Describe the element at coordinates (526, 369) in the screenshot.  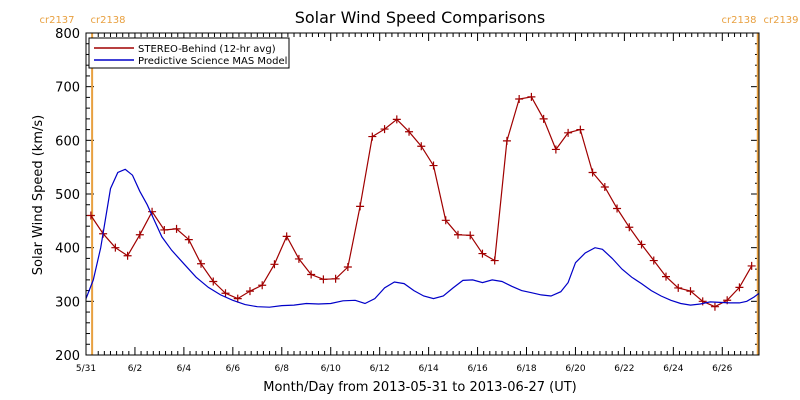
I see `x-tick-label: 6/18` at that location.